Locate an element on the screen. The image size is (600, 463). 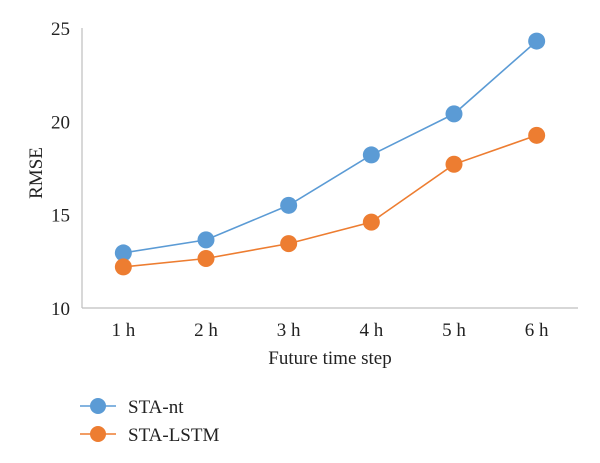
x-tick-label: 6 h is located at coordinates (537, 330).